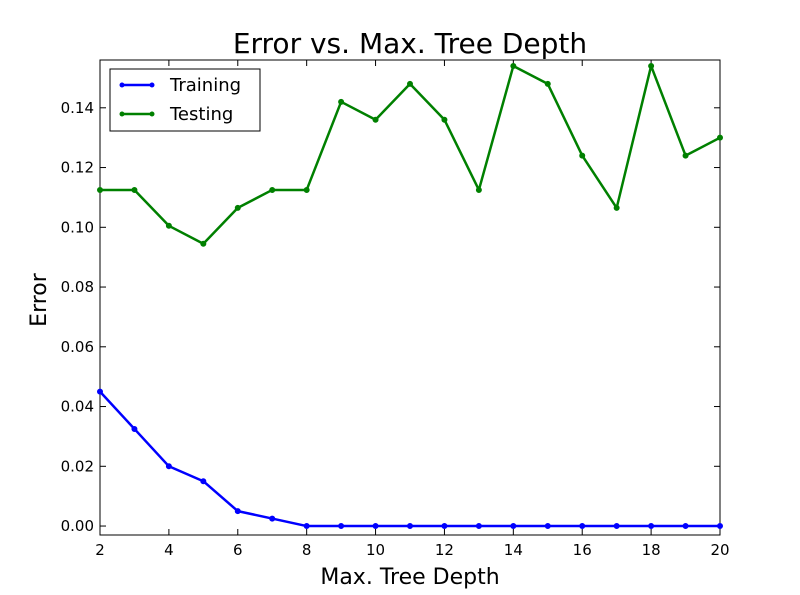 This screenshot has height=595, width=800. What do you see at coordinates (77, 108) in the screenshot?
I see `y-tick-label: 0.14` at bounding box center [77, 108].